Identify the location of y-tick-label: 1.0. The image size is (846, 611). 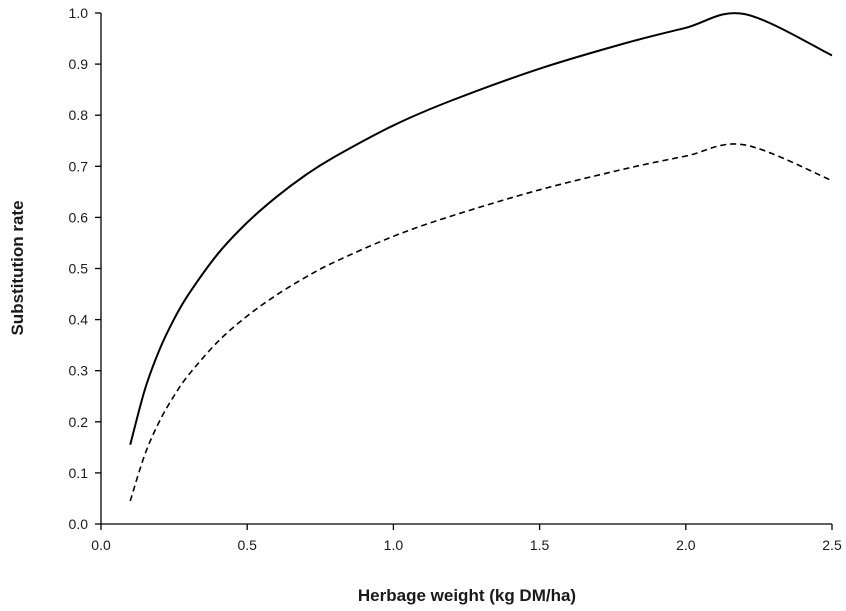
(79, 13).